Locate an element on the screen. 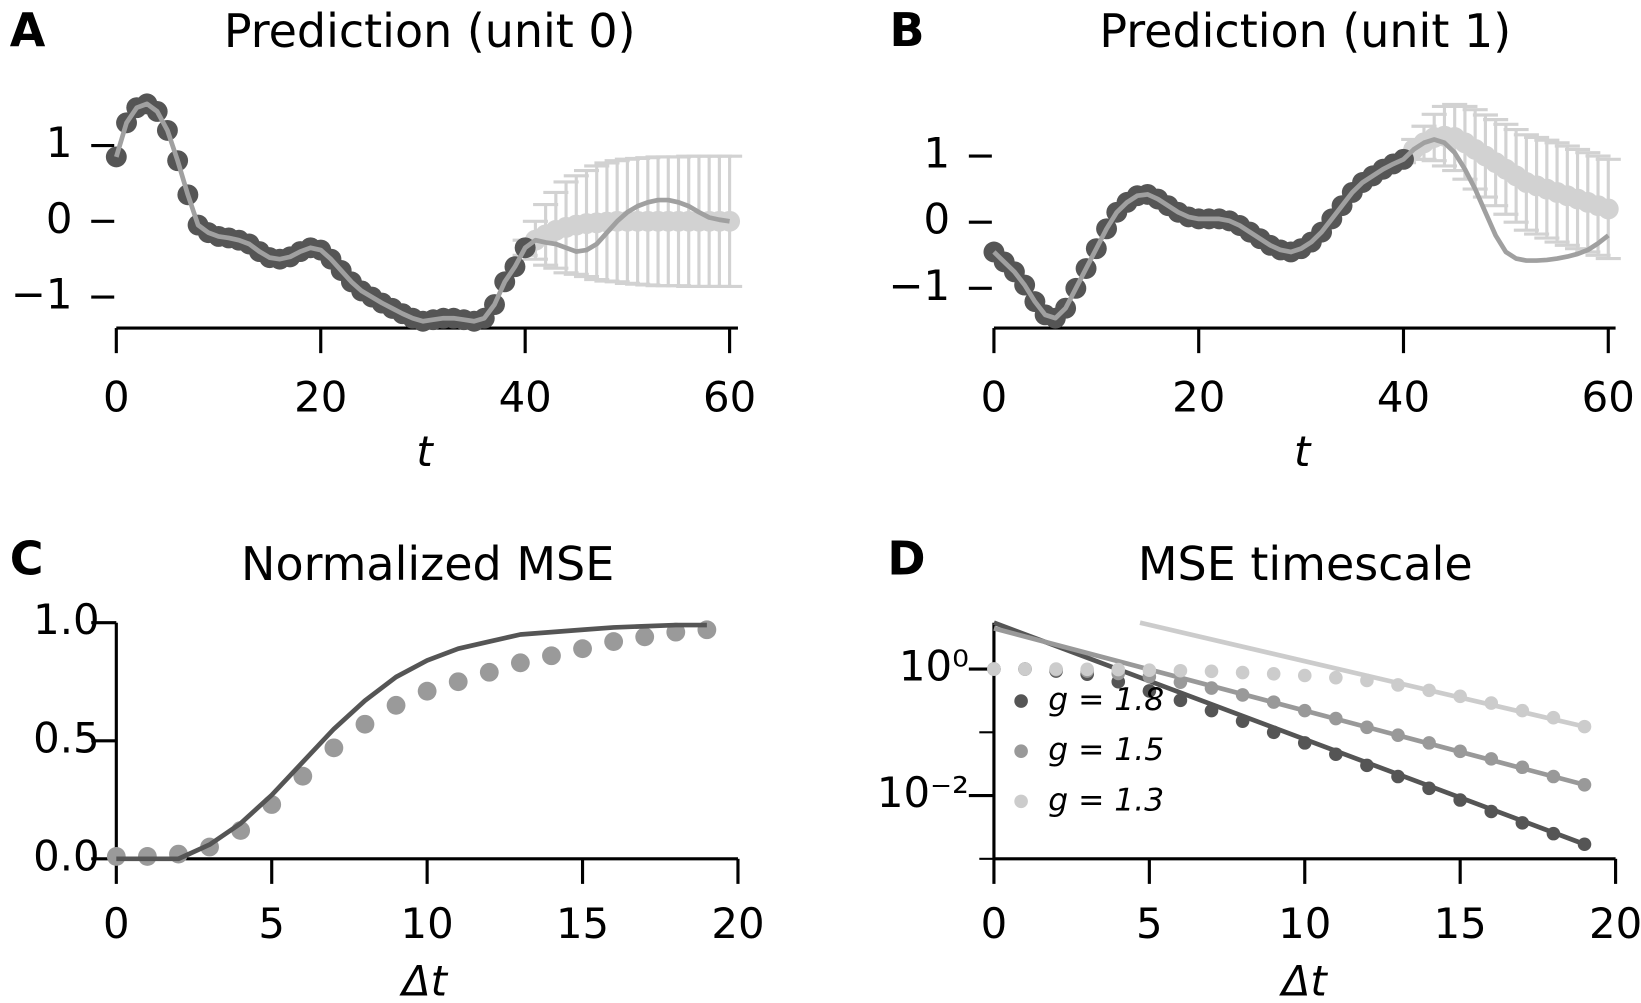 This screenshot has height=1003, width=1641. legend-label: g = 1.8 is located at coordinates (1106, 700).